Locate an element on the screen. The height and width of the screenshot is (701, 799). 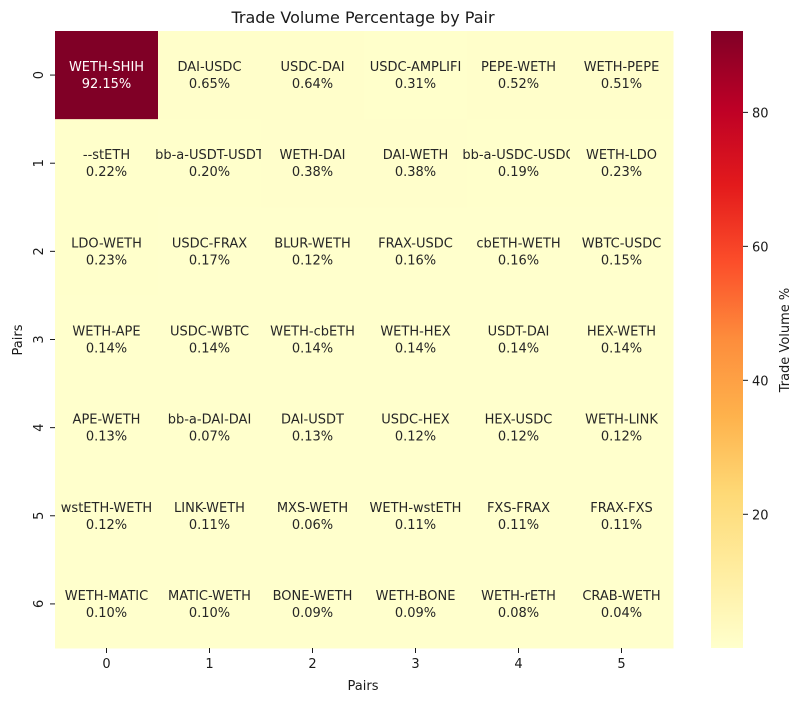
cell-value-label: 92.15% is located at coordinates (107, 84).